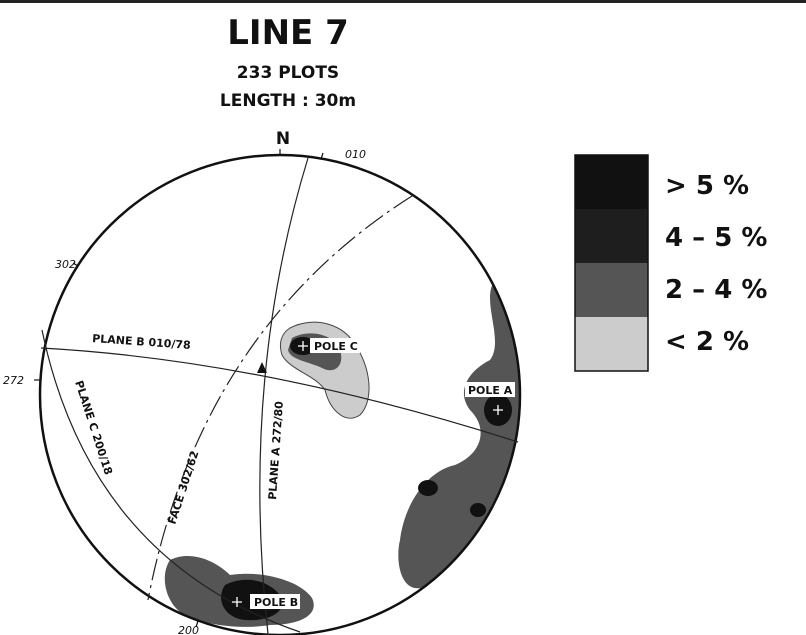 The image size is (806, 635). I want to click on plane-label: PLANE C 200/18, so click(93, 428).